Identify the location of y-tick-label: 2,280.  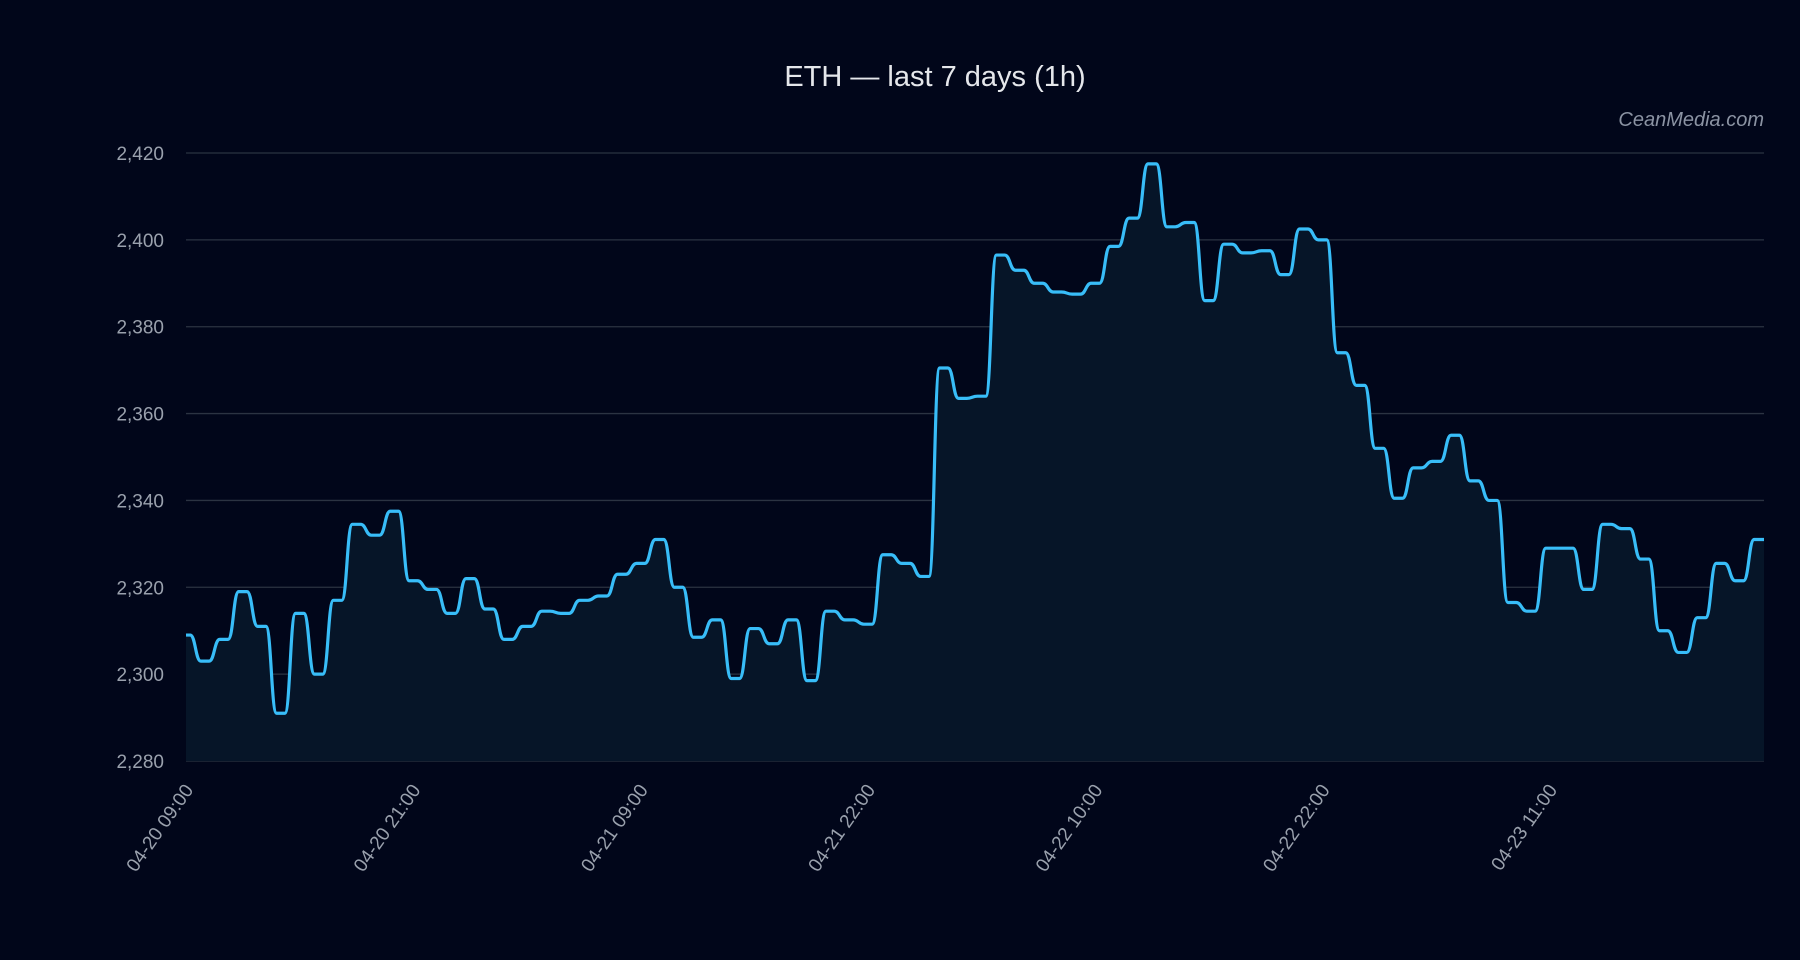
(140, 762).